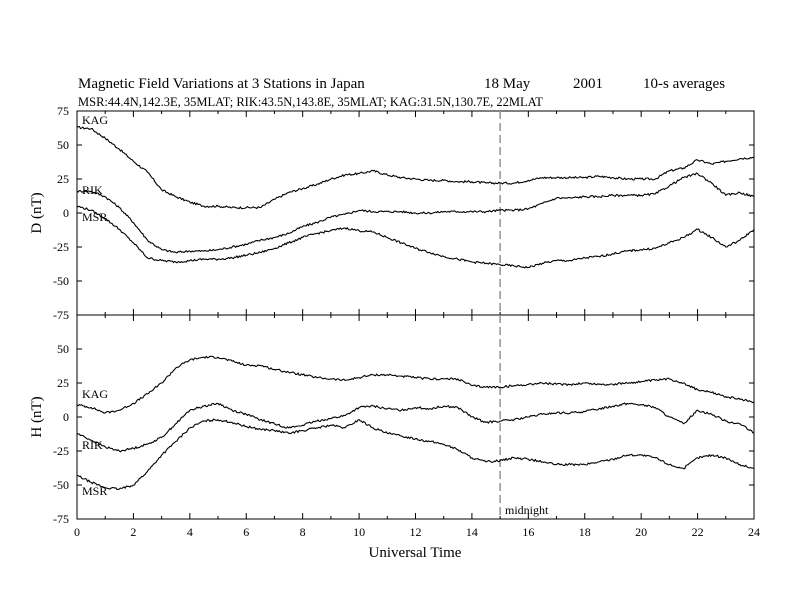  I want to click on x-tick-label: 10, so click(359, 532).